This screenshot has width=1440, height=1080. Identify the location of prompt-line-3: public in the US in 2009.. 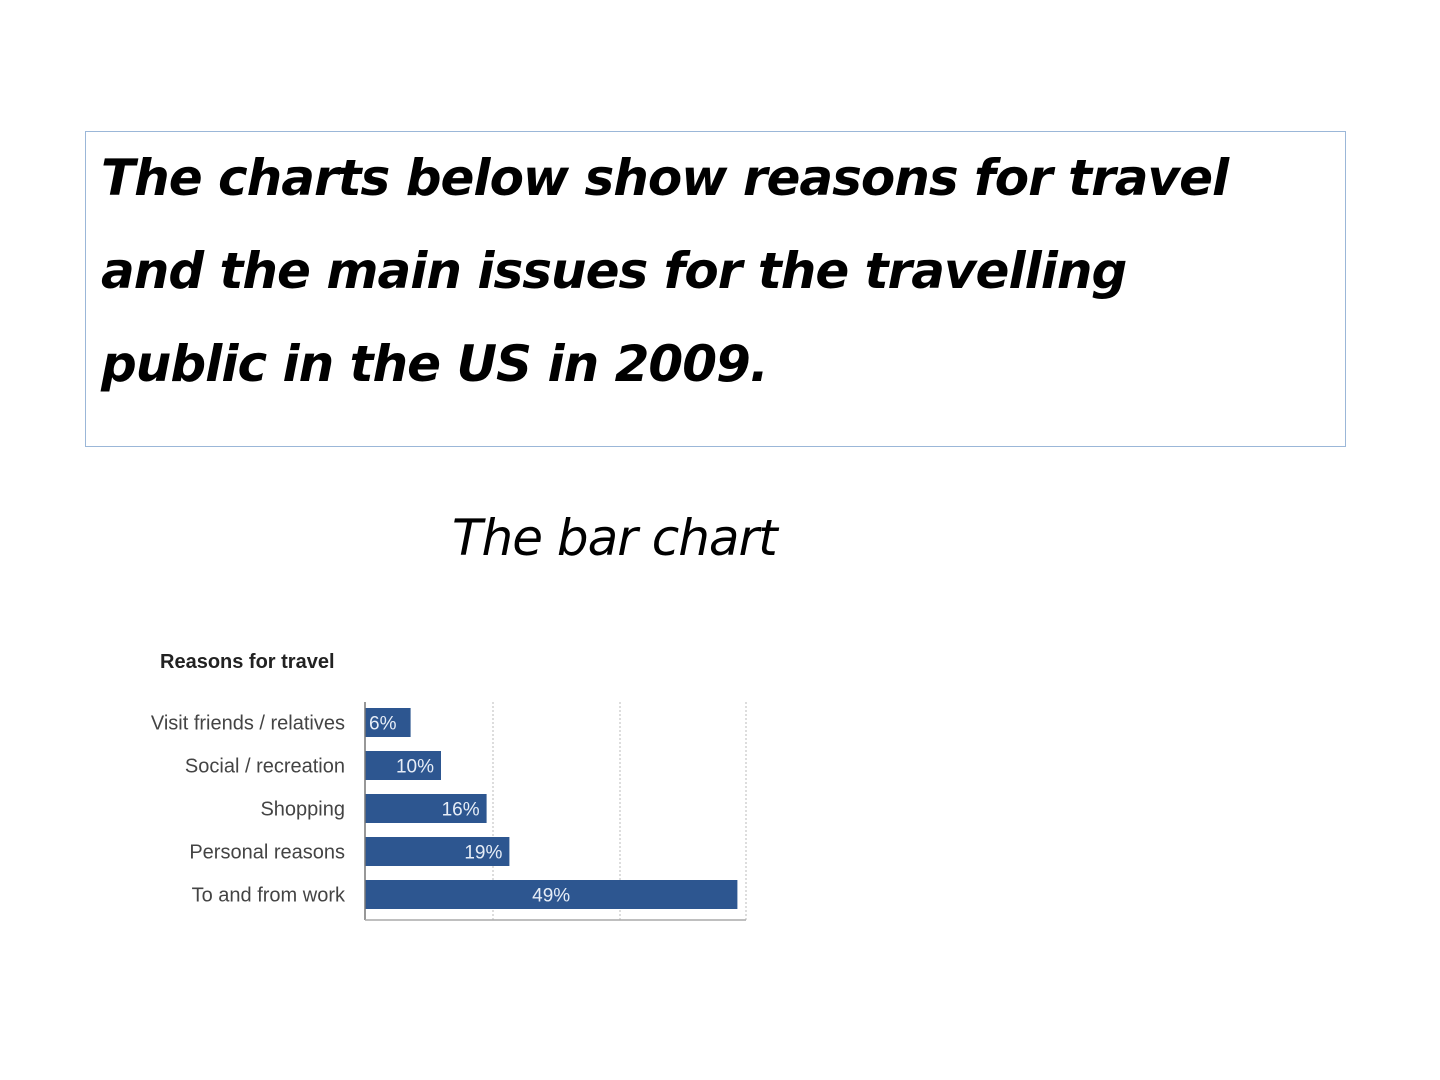
(435, 364).